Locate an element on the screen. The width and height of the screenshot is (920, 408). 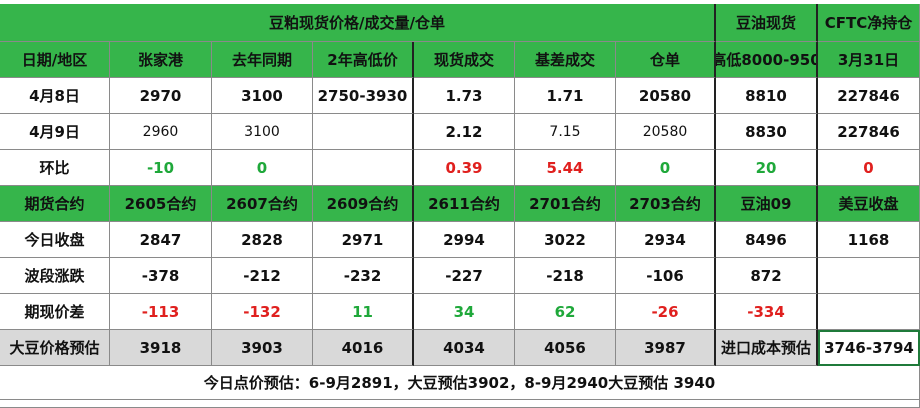
data-cell: 3987 is located at coordinates (666, 348).